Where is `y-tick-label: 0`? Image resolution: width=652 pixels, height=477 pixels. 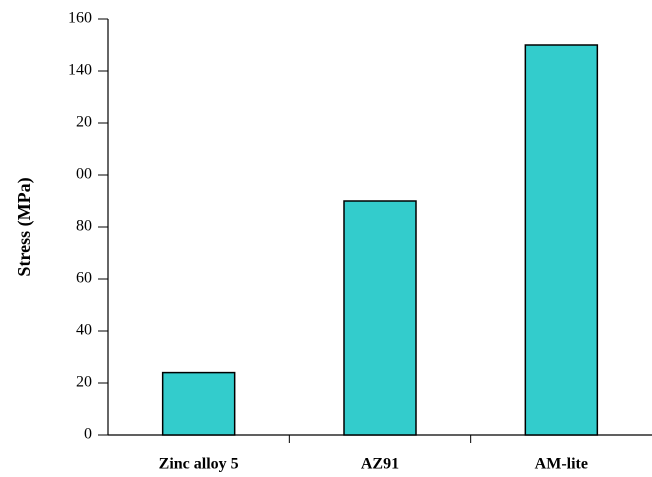 y-tick-label: 0 is located at coordinates (88, 434).